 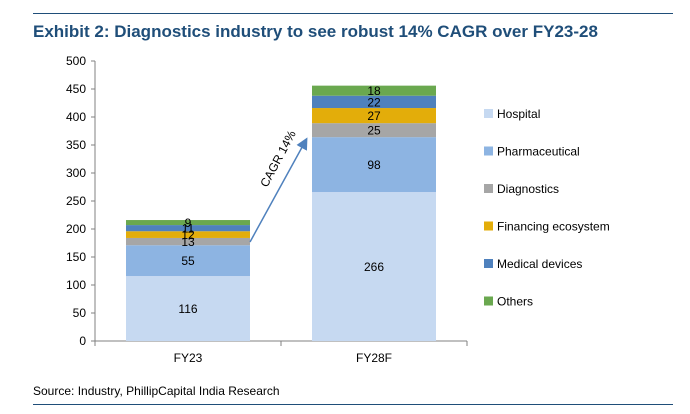 I want to click on data-label: 18, so click(x=374, y=91).